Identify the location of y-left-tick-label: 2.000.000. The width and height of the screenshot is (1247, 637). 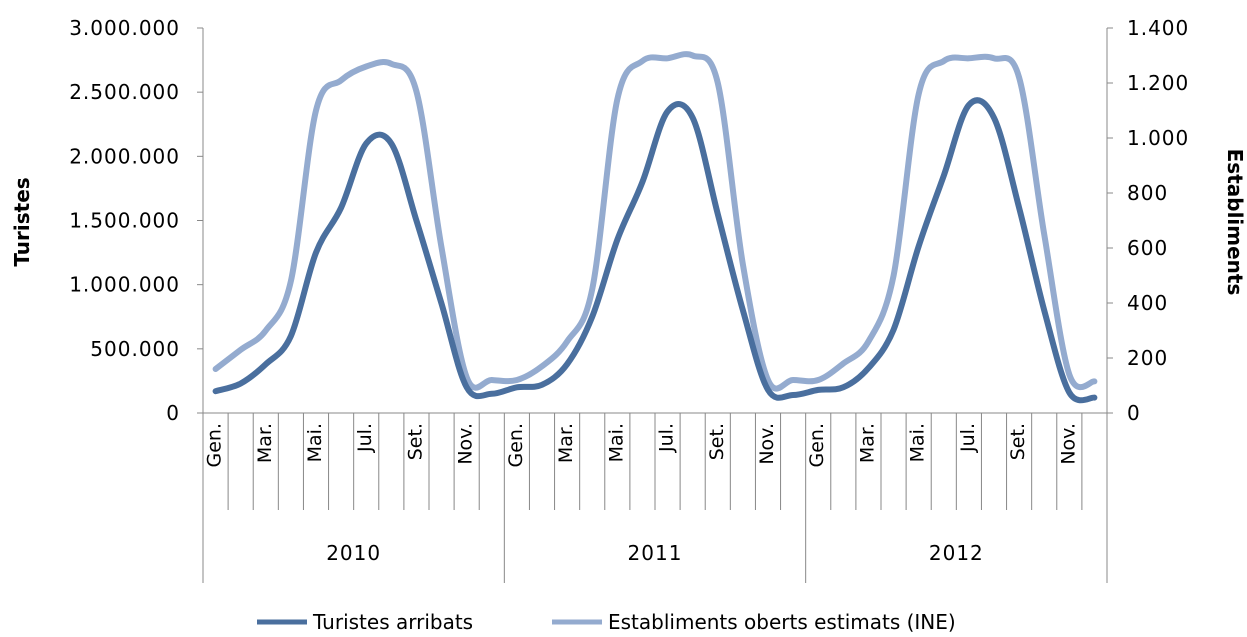
(124, 156).